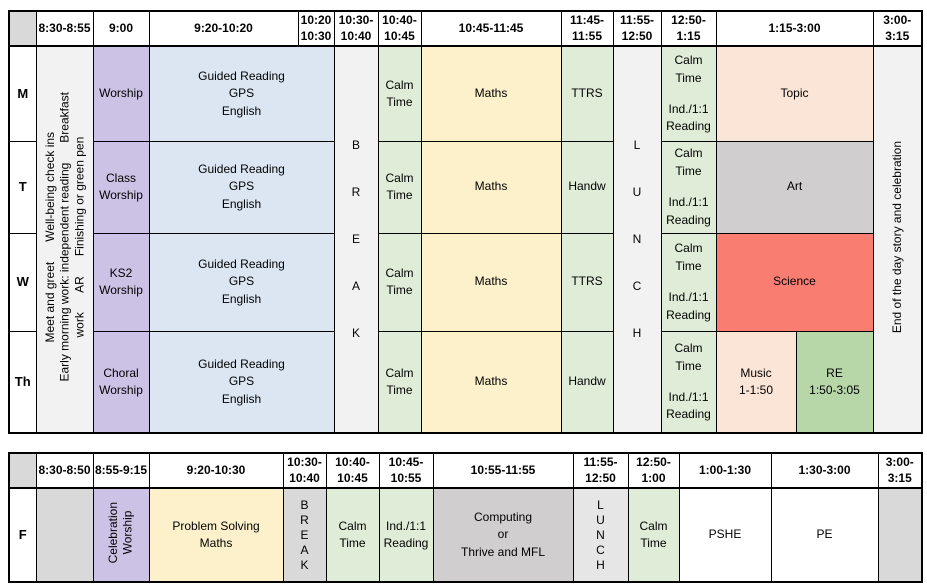 The width and height of the screenshot is (927, 588). What do you see at coordinates (824, 471) in the screenshot?
I see `time-header: 1:30-3:00` at bounding box center [824, 471].